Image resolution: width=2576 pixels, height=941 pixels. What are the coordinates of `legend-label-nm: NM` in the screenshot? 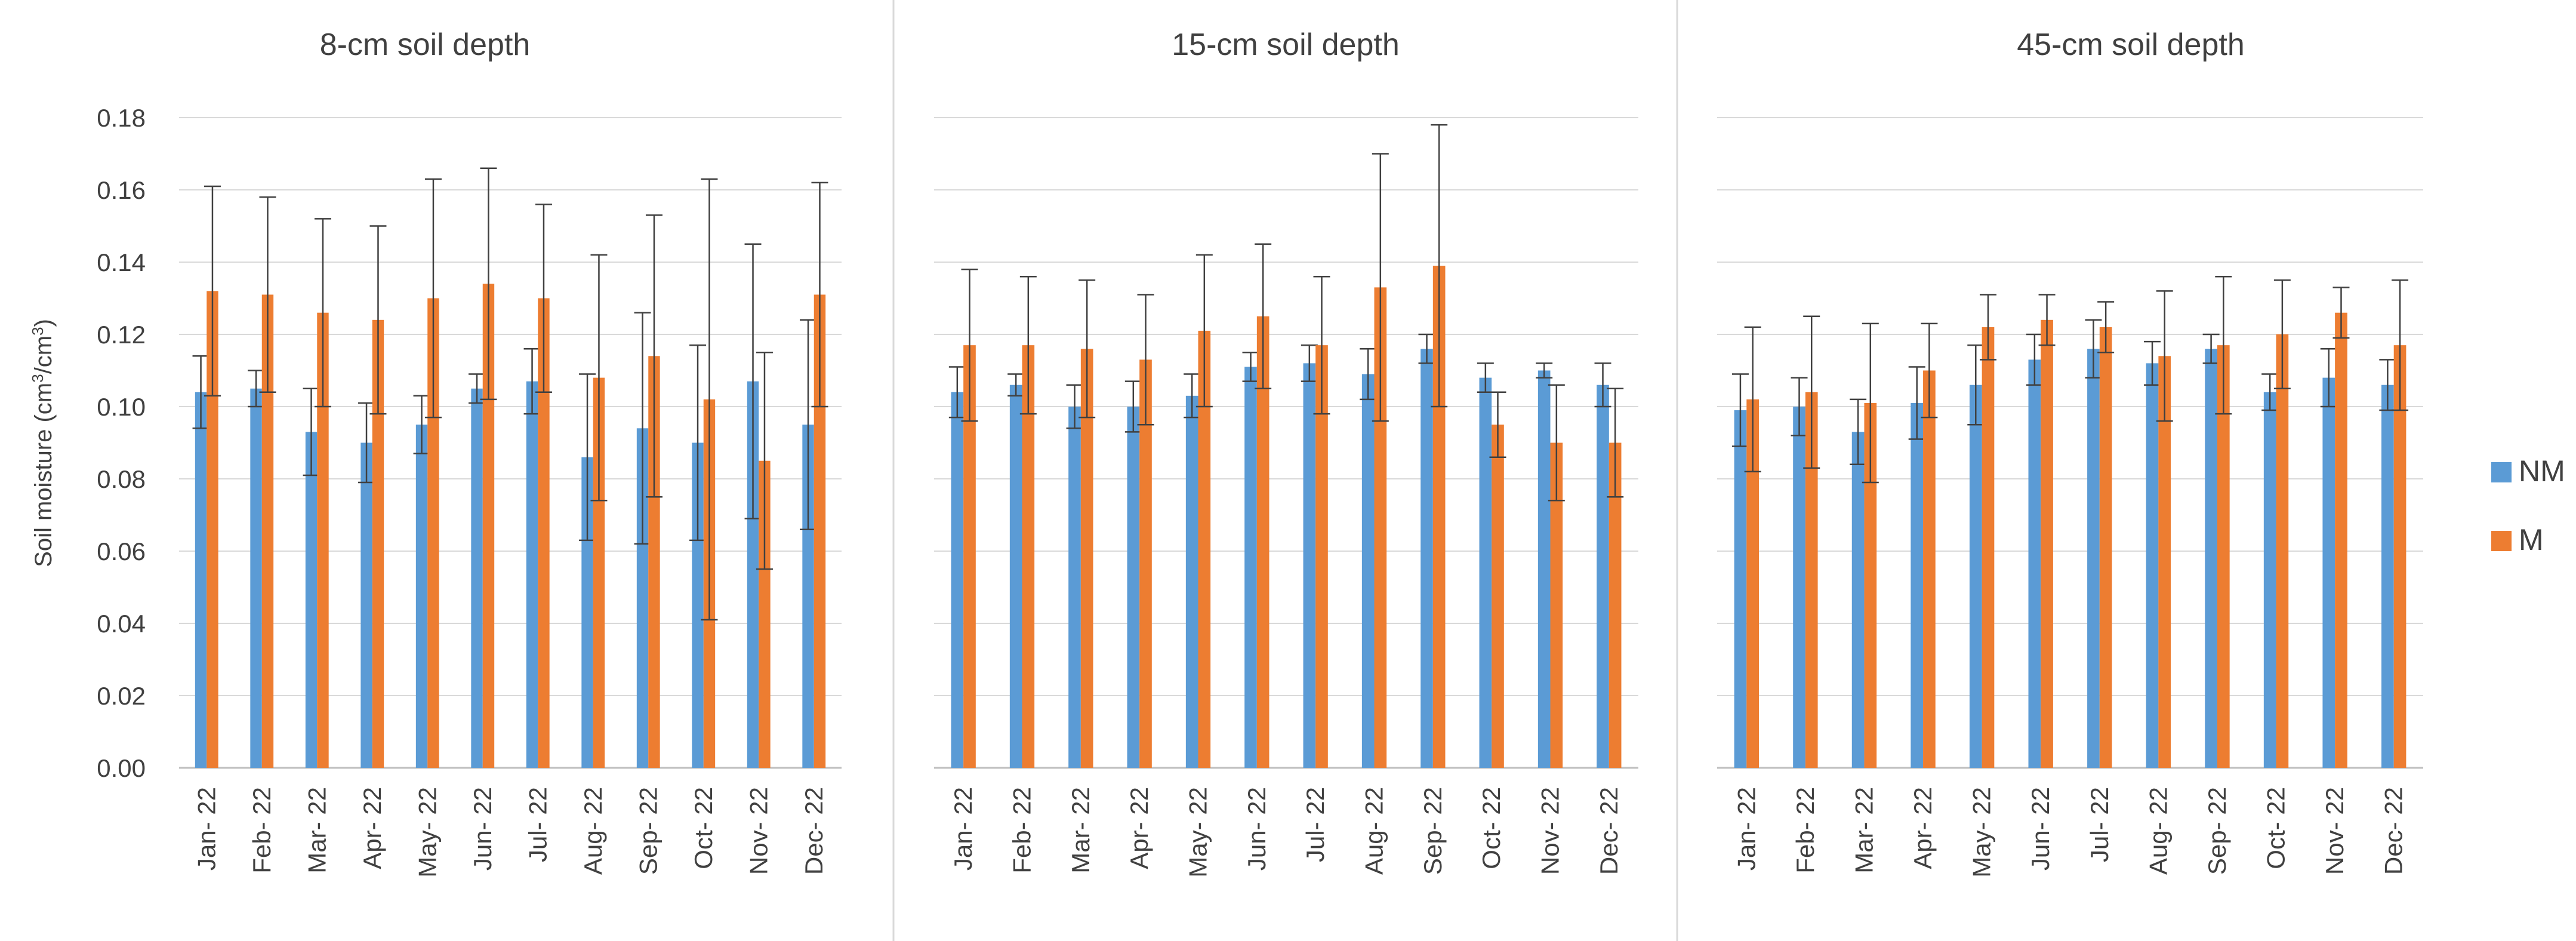 It's located at (2542, 471).